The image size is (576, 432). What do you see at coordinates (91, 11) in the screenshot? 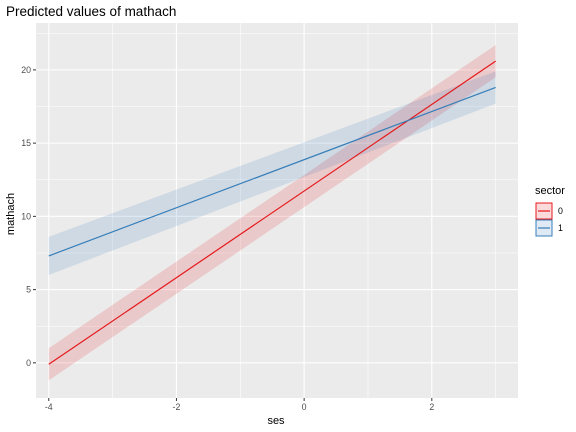
I see `chart-title: Predicted values of mathach` at bounding box center [91, 11].